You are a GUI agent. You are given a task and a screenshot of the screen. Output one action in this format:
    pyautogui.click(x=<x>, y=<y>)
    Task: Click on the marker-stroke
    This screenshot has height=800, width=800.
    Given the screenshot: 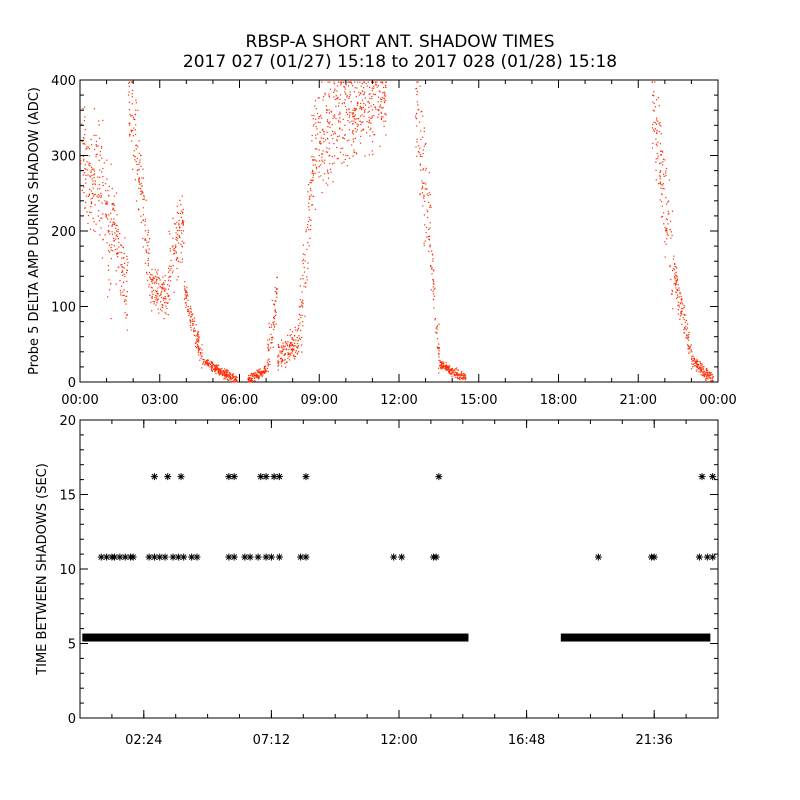 What is the action you would take?
    pyautogui.click(x=234, y=476)
    